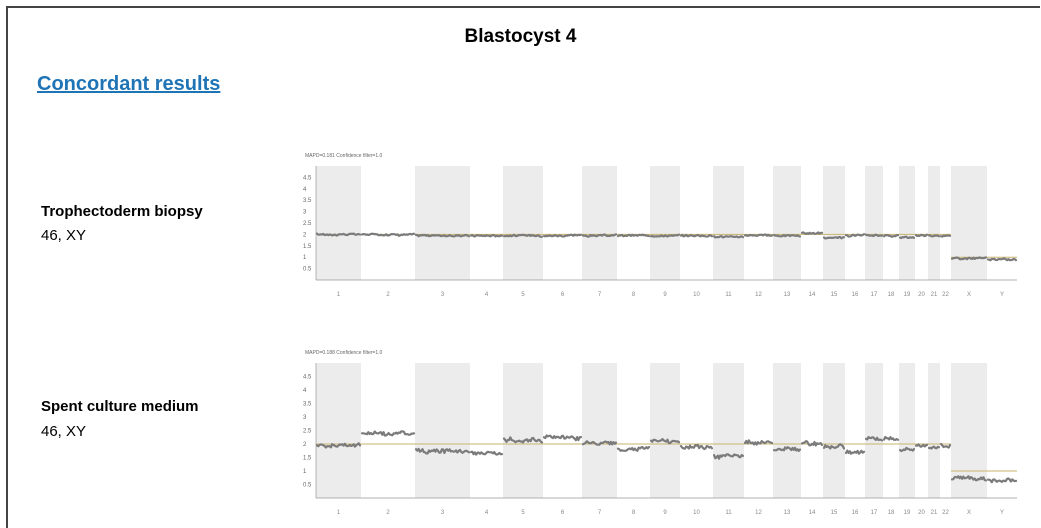 The width and height of the screenshot is (1041, 528). Describe the element at coordinates (891, 513) in the screenshot. I see `x-tick-label: 18` at that location.